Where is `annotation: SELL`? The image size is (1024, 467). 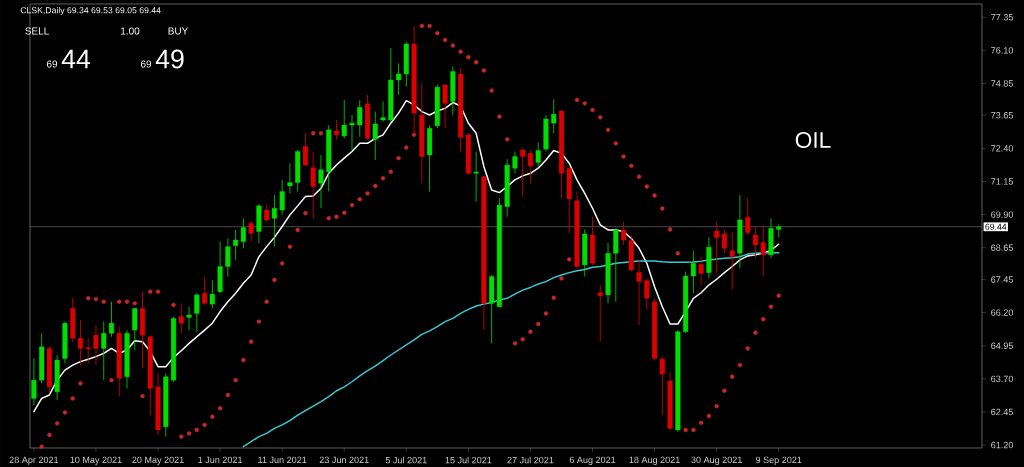 annotation: SELL is located at coordinates (37, 31).